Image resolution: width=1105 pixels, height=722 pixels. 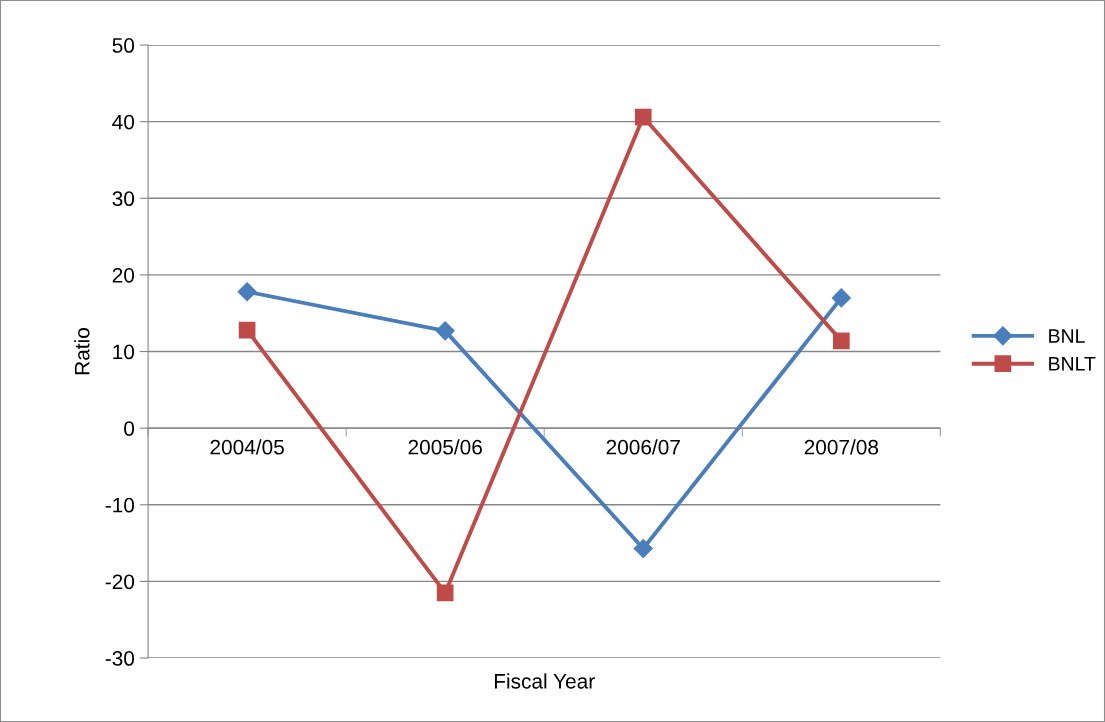 What do you see at coordinates (129, 428) in the screenshot?
I see `y-tick-label: 0` at bounding box center [129, 428].